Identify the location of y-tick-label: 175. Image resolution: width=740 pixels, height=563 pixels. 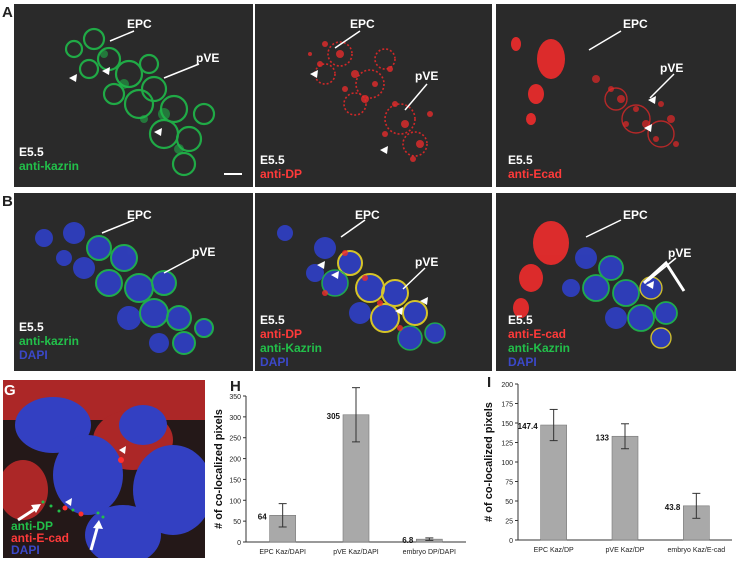
(507, 405).